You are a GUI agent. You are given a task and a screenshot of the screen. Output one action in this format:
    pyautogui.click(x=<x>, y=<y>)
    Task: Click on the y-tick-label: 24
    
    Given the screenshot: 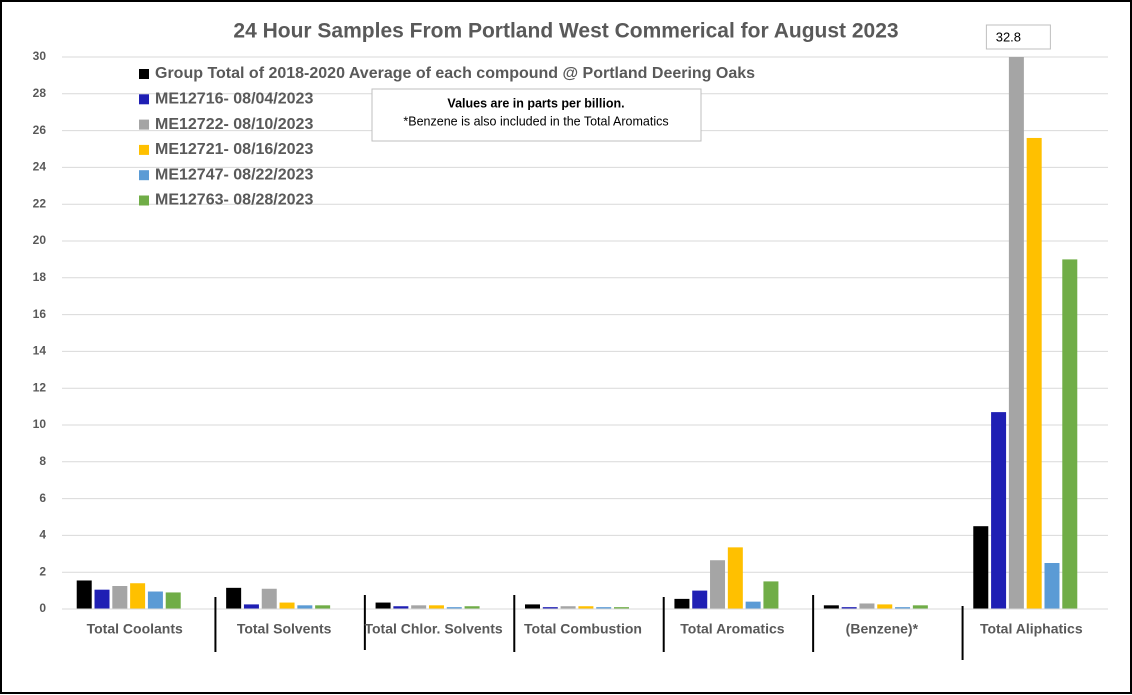 What is the action you would take?
    pyautogui.click(x=40, y=167)
    